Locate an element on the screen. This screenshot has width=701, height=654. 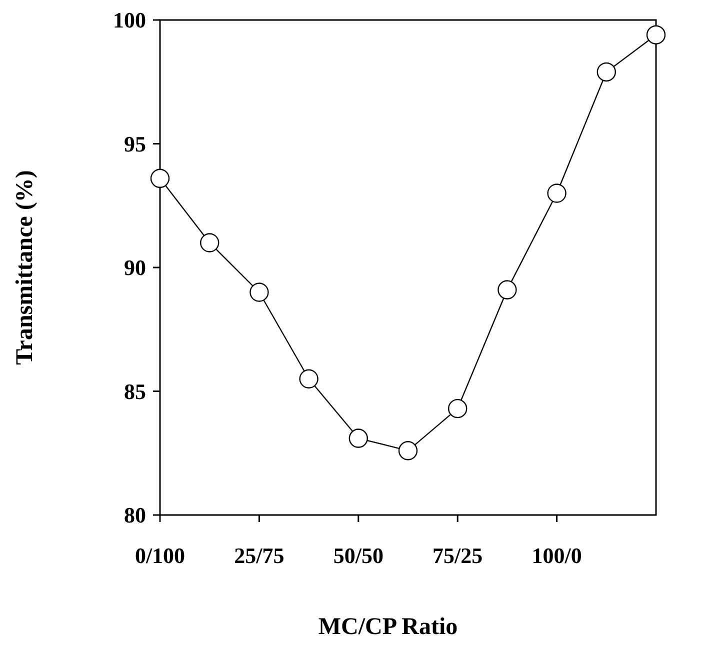
x-axis-title: MC/CP Ratio is located at coordinates (388, 627).